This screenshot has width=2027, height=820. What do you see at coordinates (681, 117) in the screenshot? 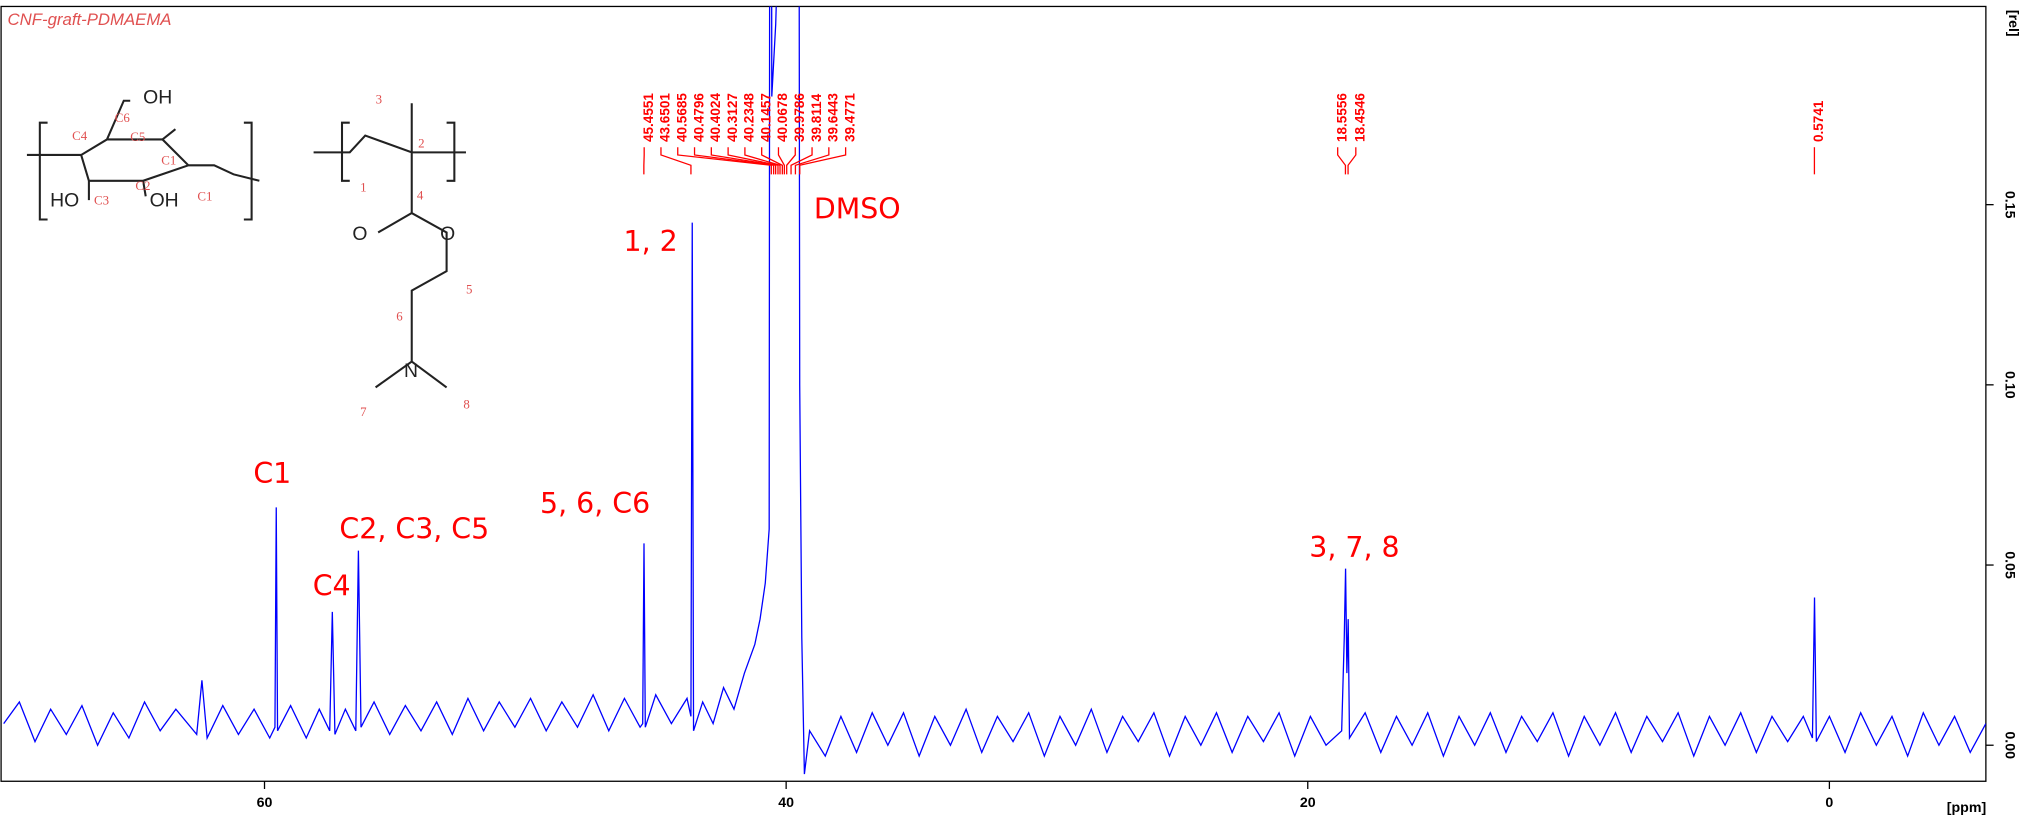
I see `peak-label: 40.5685` at bounding box center [681, 117].